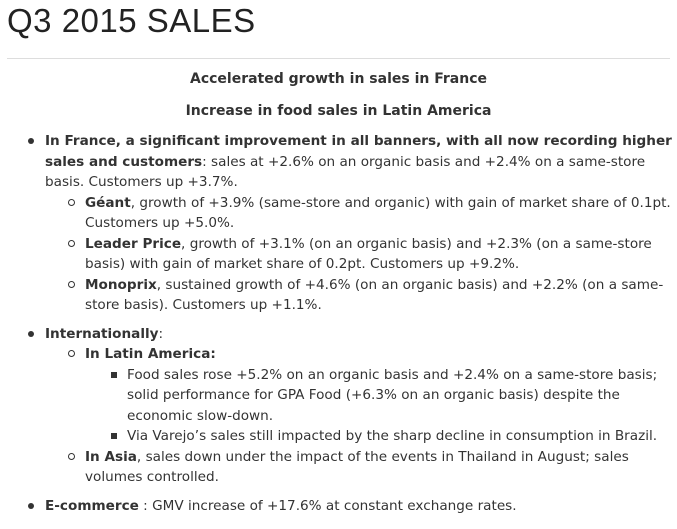  What do you see at coordinates (102, 333) in the screenshot?
I see `international-lead: Internationally` at bounding box center [102, 333].